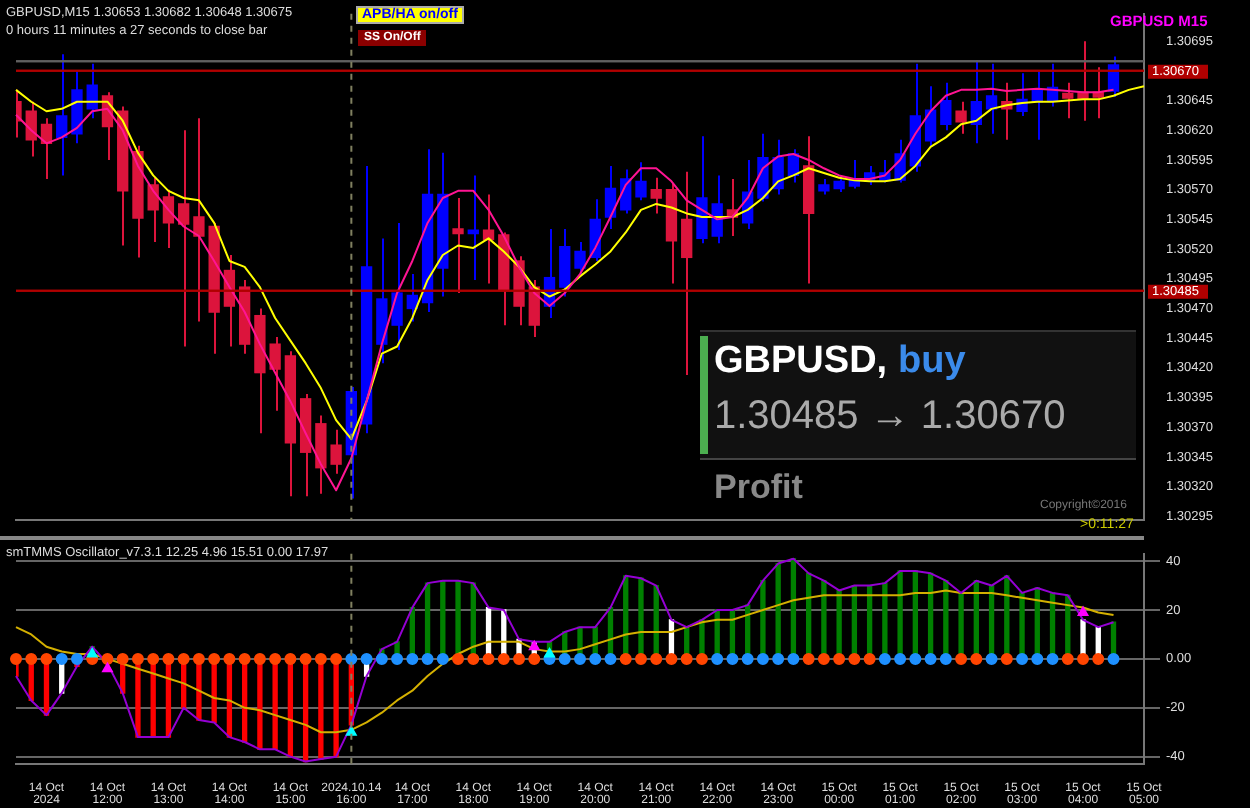 The width and height of the screenshot is (1250, 808). Describe the element at coordinates (801, 362) in the screenshot. I see `annotation: GBPUSD,` at that location.